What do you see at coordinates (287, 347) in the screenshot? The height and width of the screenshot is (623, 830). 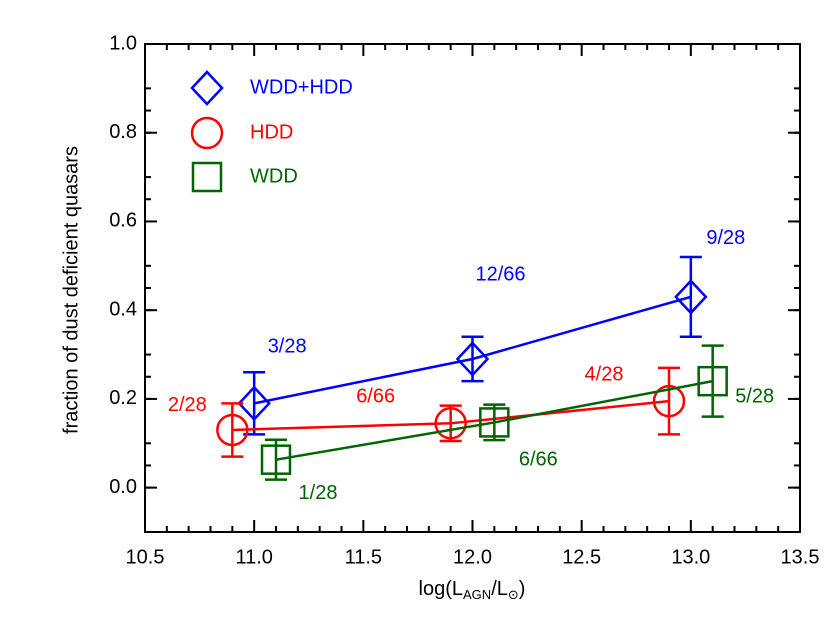 I see `count-label: 3/28` at bounding box center [287, 347].